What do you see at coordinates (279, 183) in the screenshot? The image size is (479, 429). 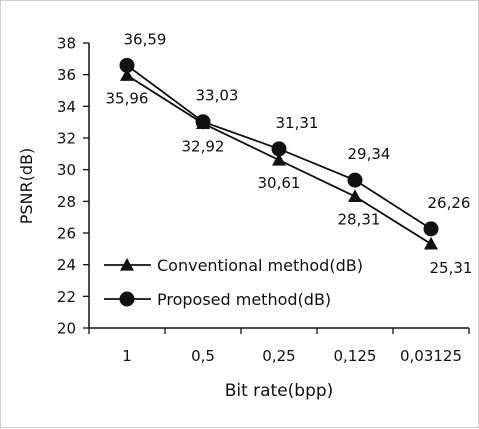 I see `data-label-triangle: 30,61` at bounding box center [279, 183].